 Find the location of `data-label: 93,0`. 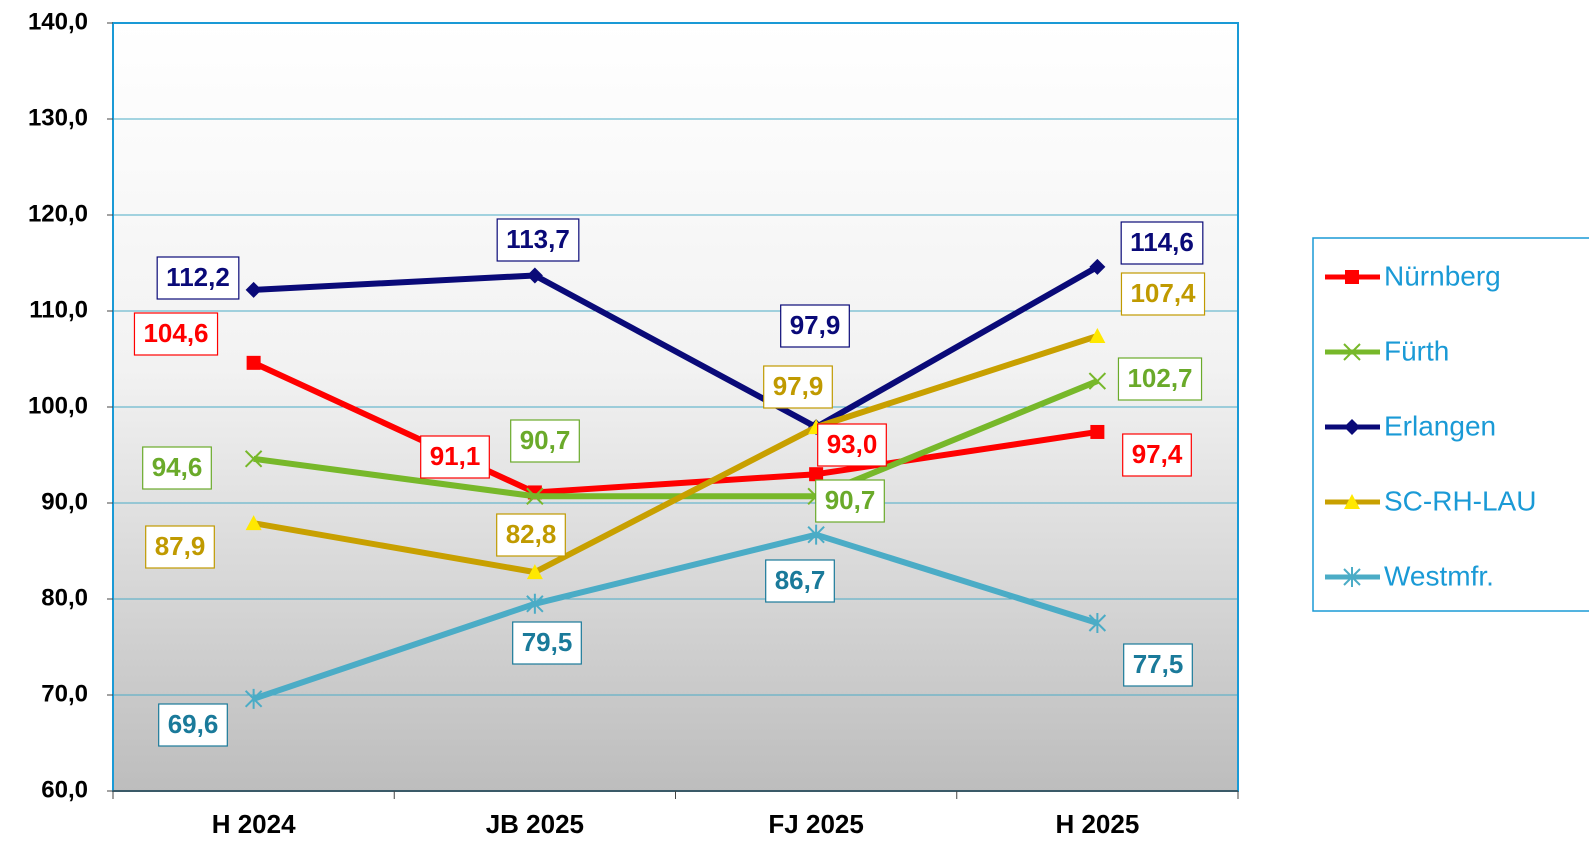

data-label: 93,0 is located at coordinates (852, 444).